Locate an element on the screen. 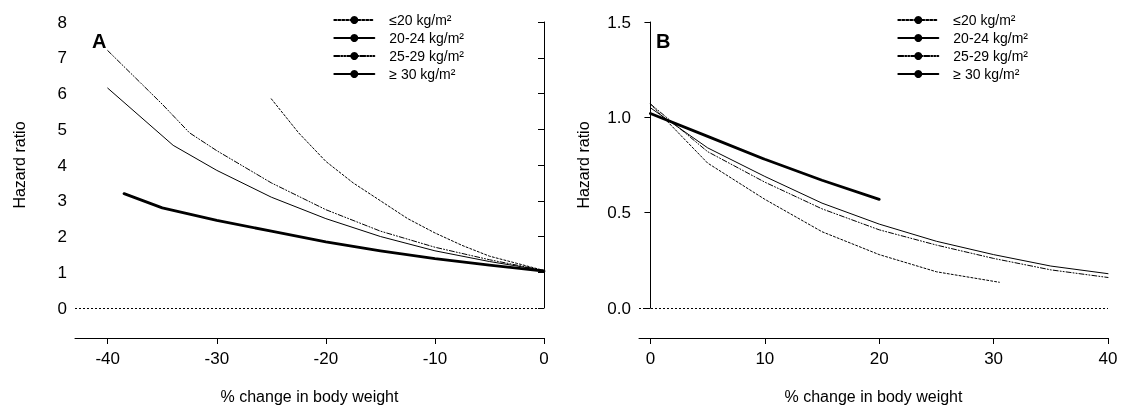  chart-title: A is located at coordinates (99, 41).